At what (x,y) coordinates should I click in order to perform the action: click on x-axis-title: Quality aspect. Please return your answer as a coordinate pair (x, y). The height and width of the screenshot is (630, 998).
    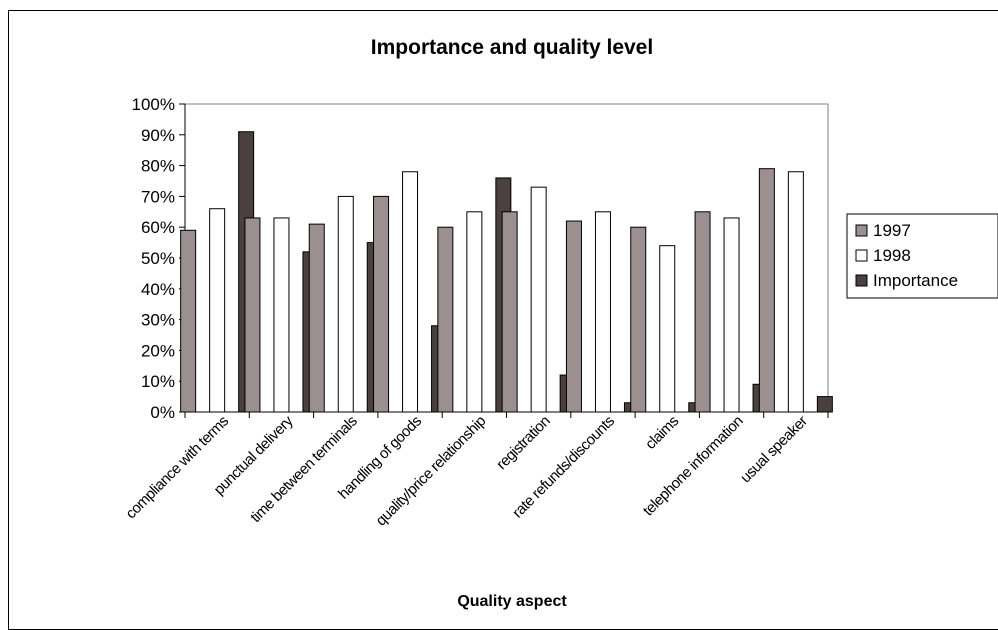
    Looking at the image, I should click on (512, 601).